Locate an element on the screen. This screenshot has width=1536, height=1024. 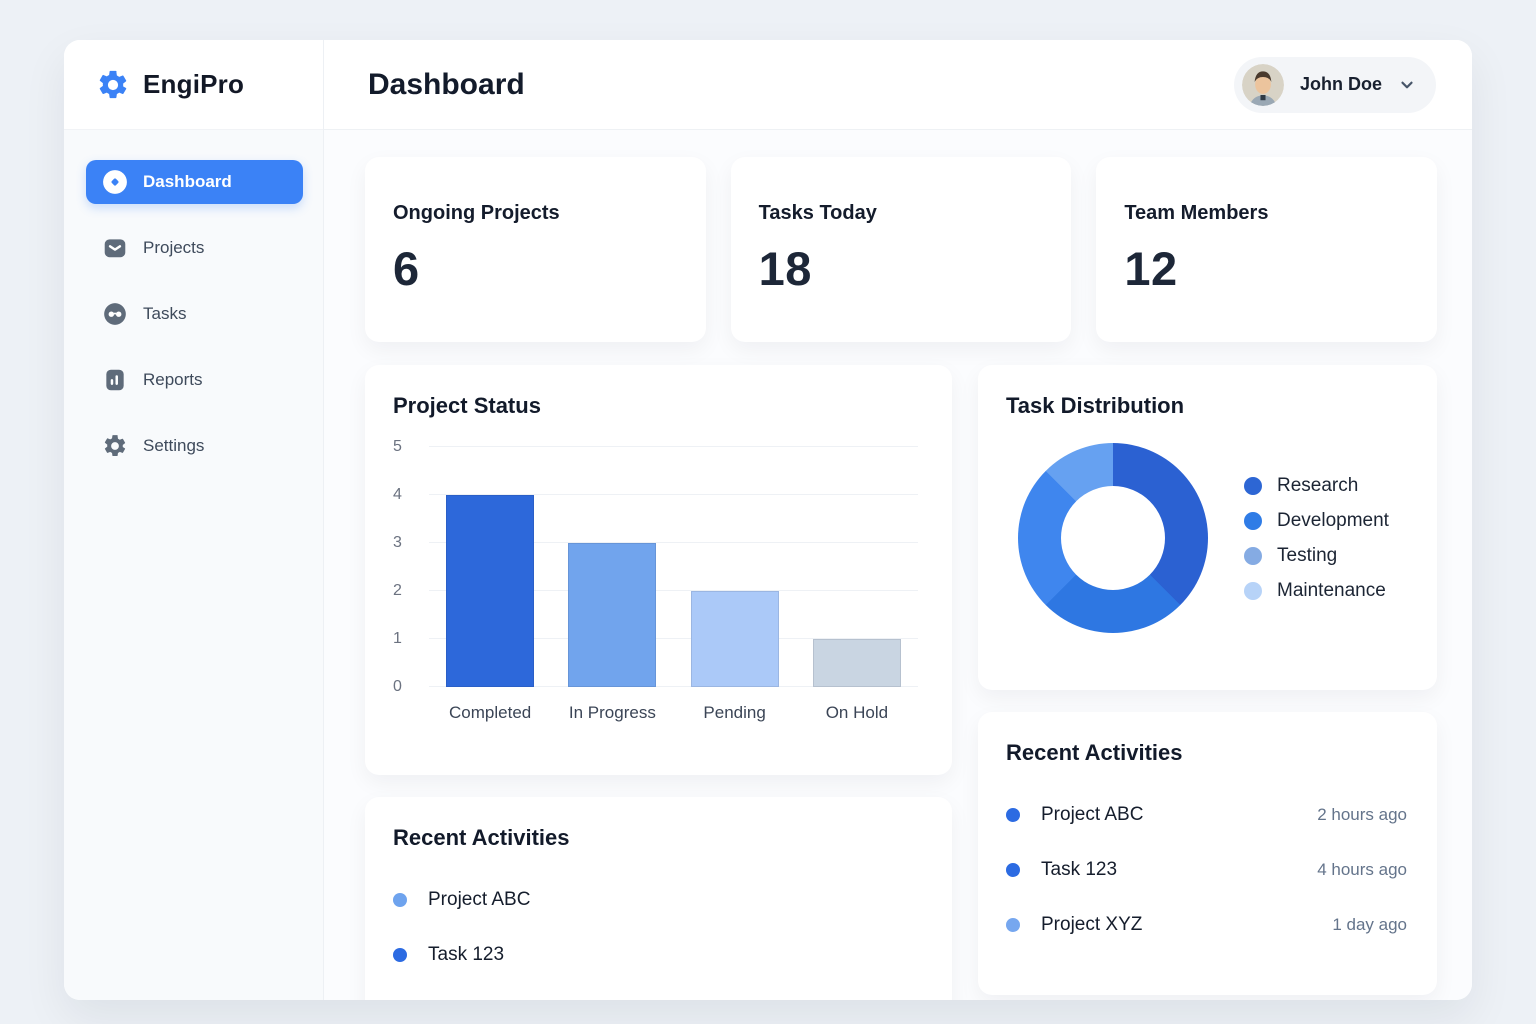
stat-value: 6 is located at coordinates (406, 268).